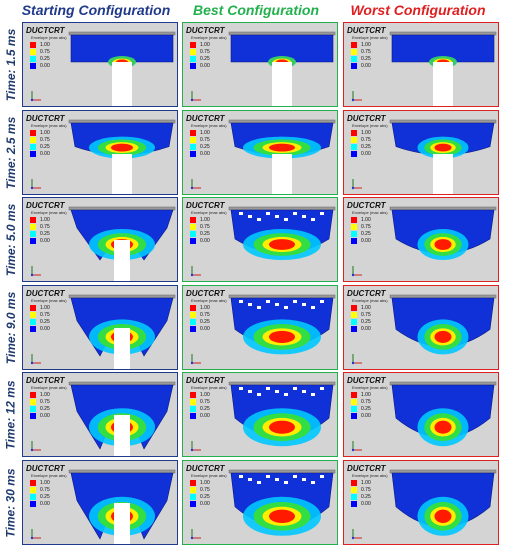  Describe the element at coordinates (11, 239) in the screenshot. I see `row-time-label: Time: 5.0 ms` at that location.